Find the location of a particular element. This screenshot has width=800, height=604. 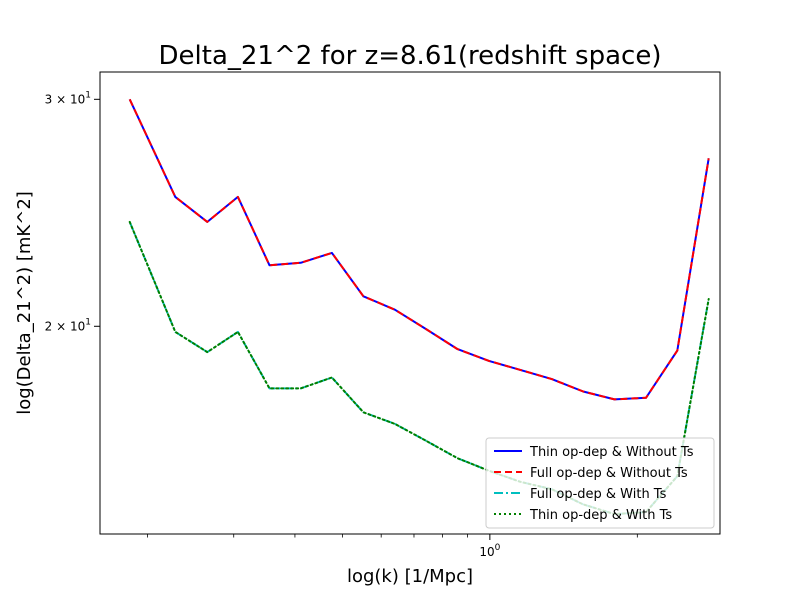

y-axis-label: log(Delta_21^2) [mK^2] is located at coordinates (24, 303).